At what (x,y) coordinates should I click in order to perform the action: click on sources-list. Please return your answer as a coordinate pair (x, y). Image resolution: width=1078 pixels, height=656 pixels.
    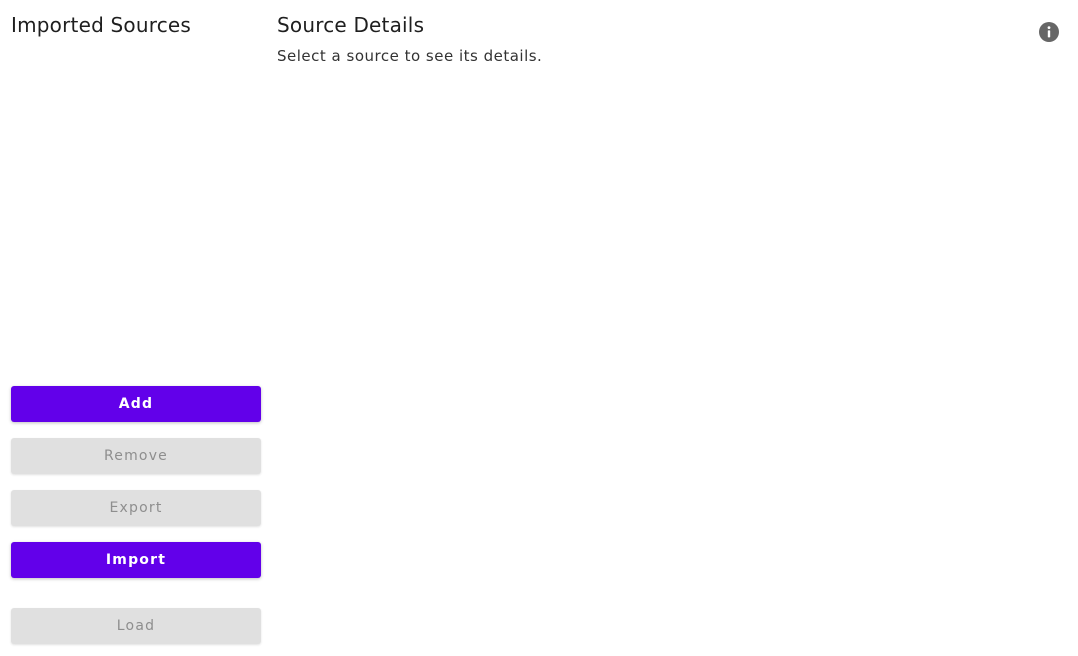
    Looking at the image, I should click on (136, 210).